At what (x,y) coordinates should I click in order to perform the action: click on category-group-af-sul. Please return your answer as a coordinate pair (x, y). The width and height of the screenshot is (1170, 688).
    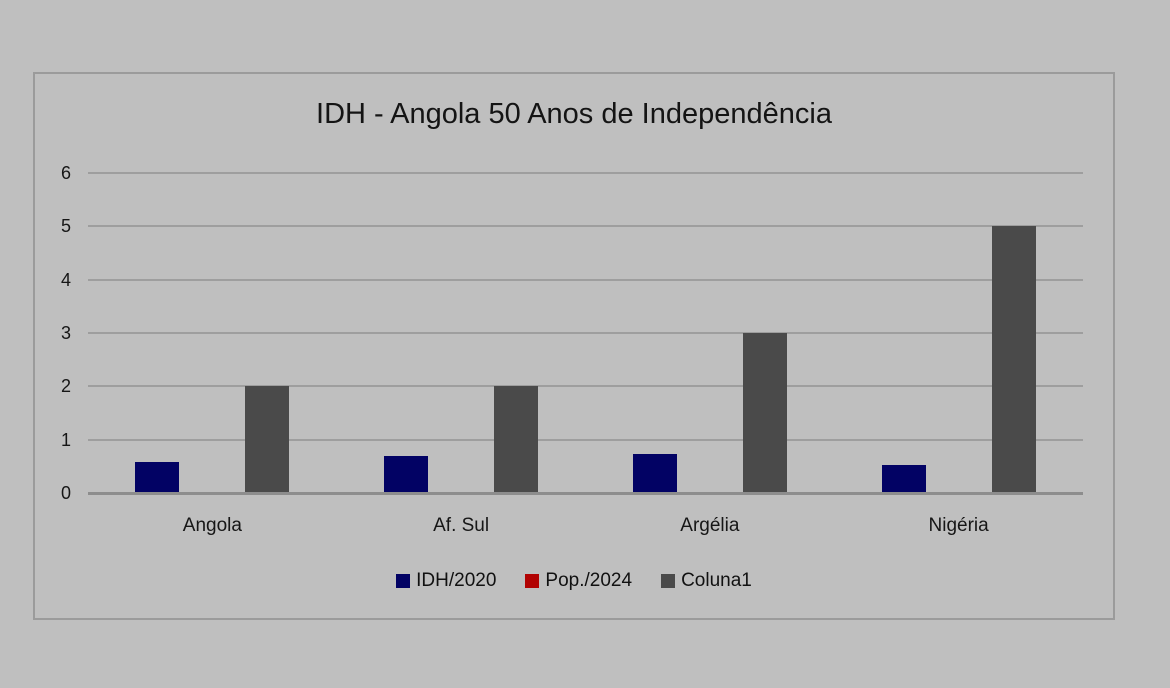
    Looking at the image, I should click on (461, 333).